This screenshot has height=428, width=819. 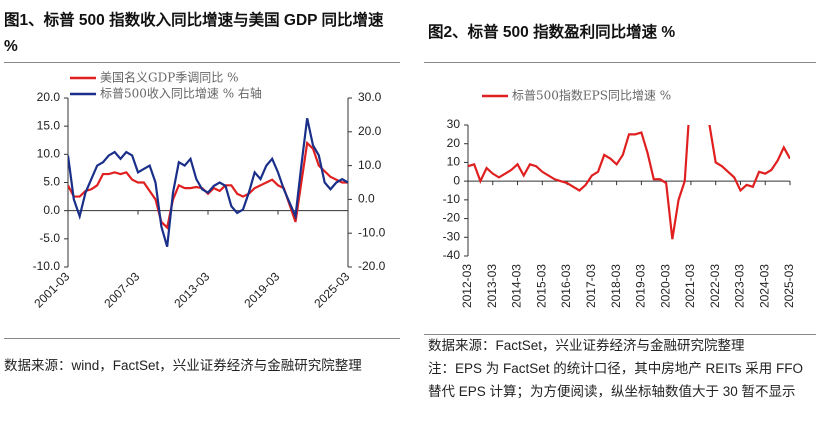 What do you see at coordinates (49, 97) in the screenshot?
I see `y-tick-label: 20.0` at bounding box center [49, 97].